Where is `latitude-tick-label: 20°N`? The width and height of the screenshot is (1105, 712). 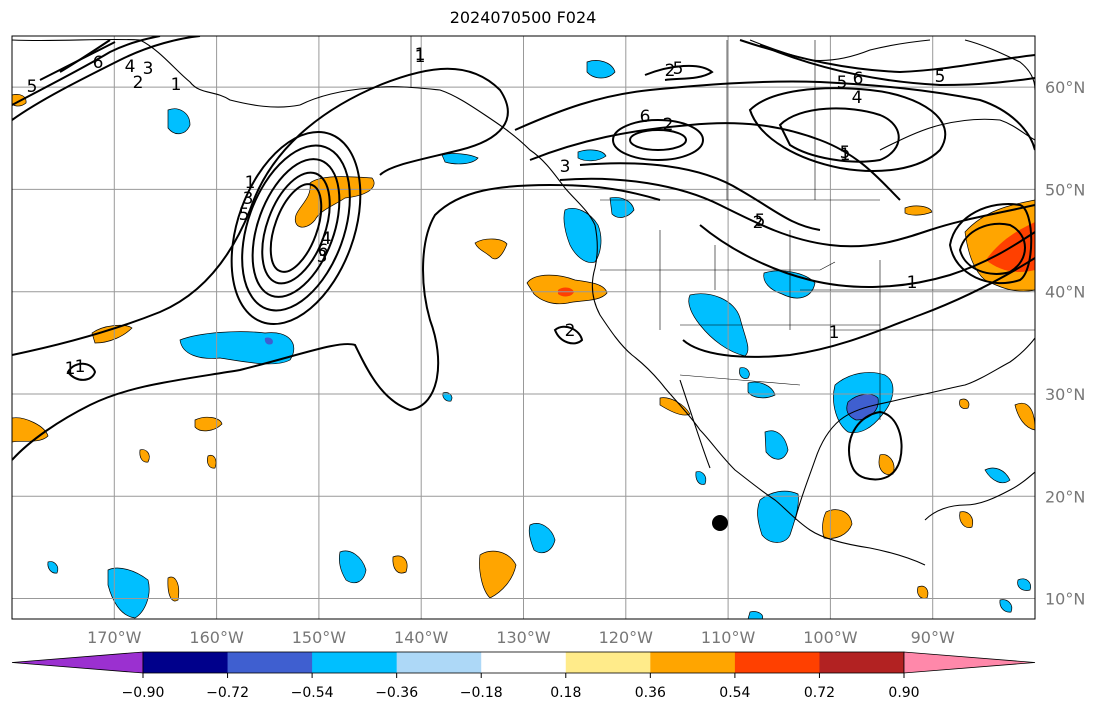
latitude-tick-label: 20°N is located at coordinates (1065, 496).